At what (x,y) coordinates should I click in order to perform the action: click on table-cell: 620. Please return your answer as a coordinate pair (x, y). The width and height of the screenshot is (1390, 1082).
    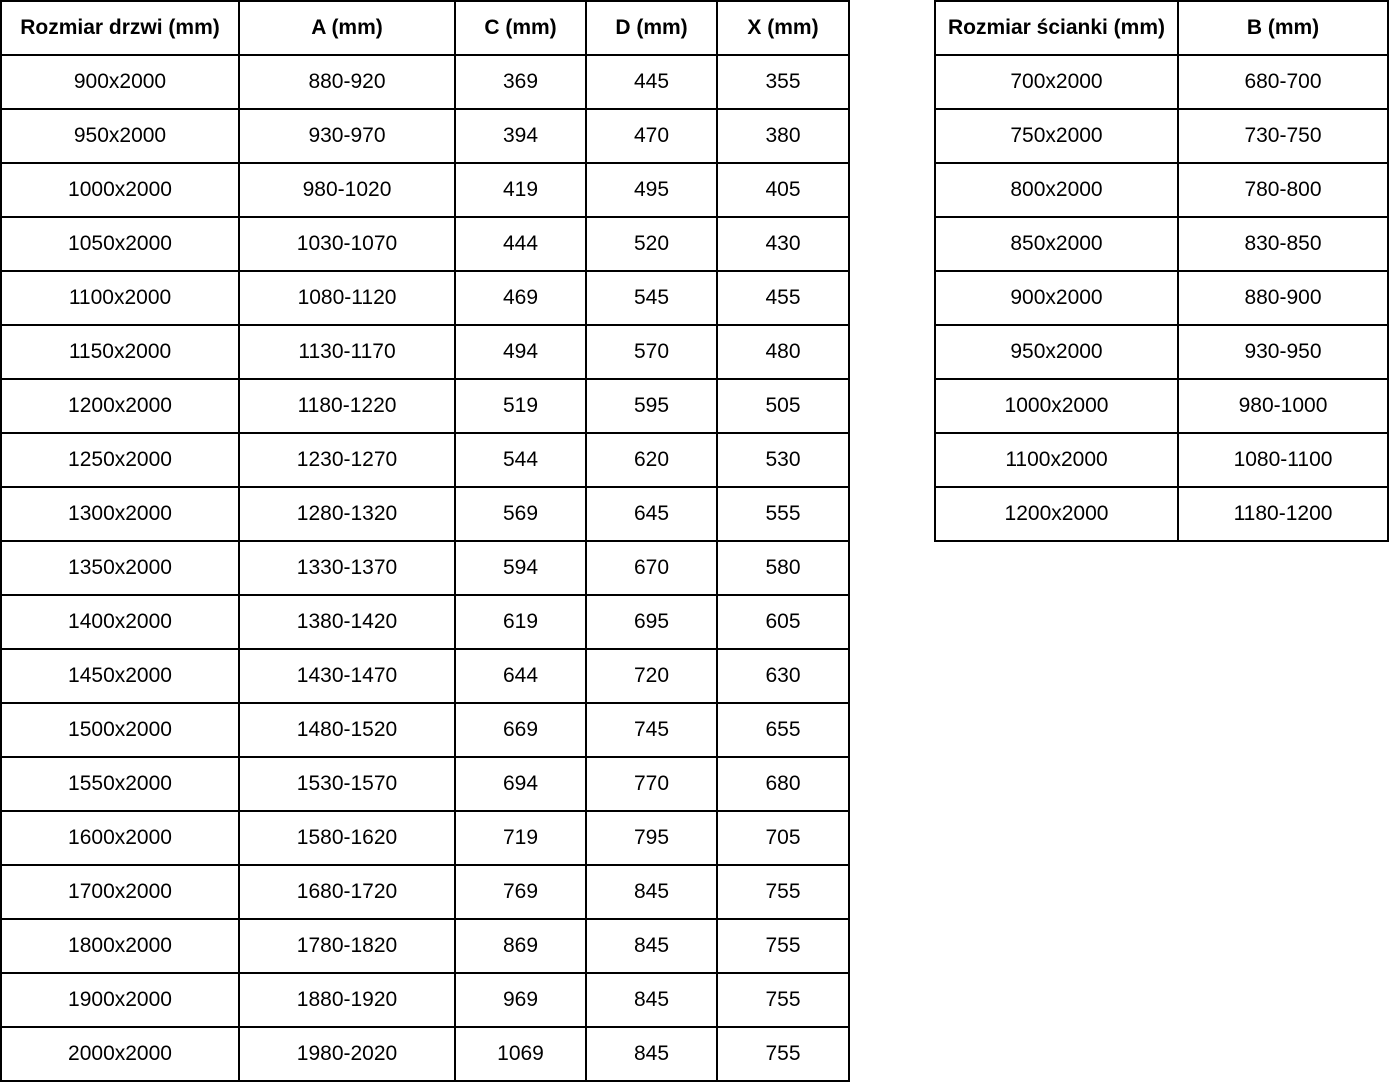
    Looking at the image, I should click on (651, 460).